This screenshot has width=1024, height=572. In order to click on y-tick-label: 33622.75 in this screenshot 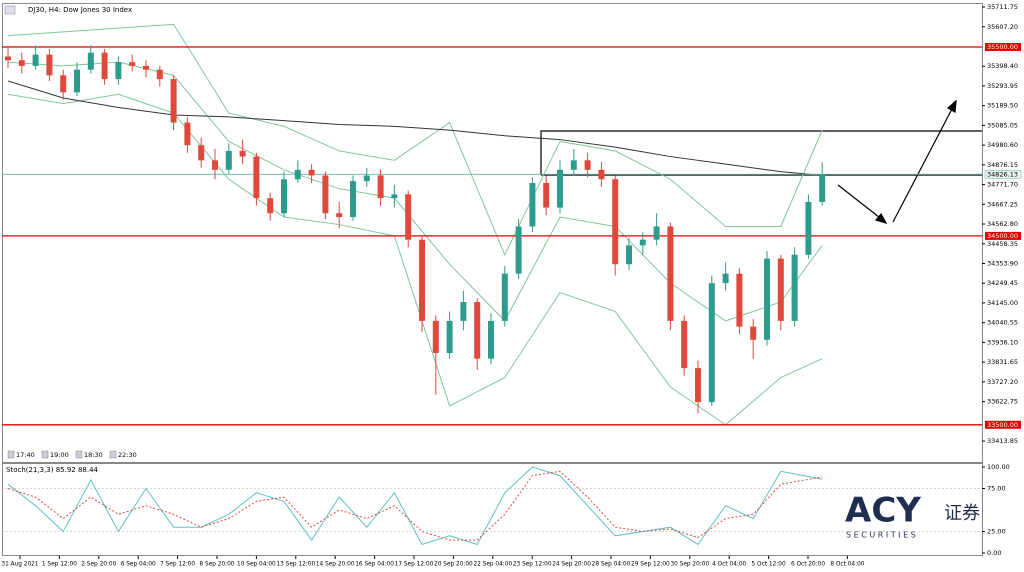, I will do `click(1002, 402)`.